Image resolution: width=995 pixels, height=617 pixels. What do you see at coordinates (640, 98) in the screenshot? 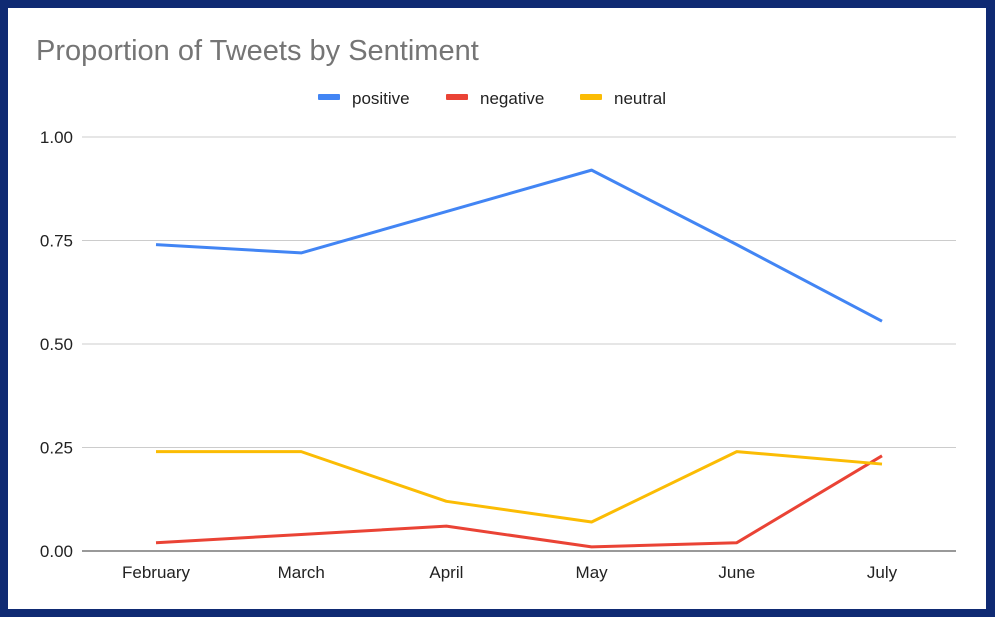
I see `legend-label-neutral: neutral` at bounding box center [640, 98].